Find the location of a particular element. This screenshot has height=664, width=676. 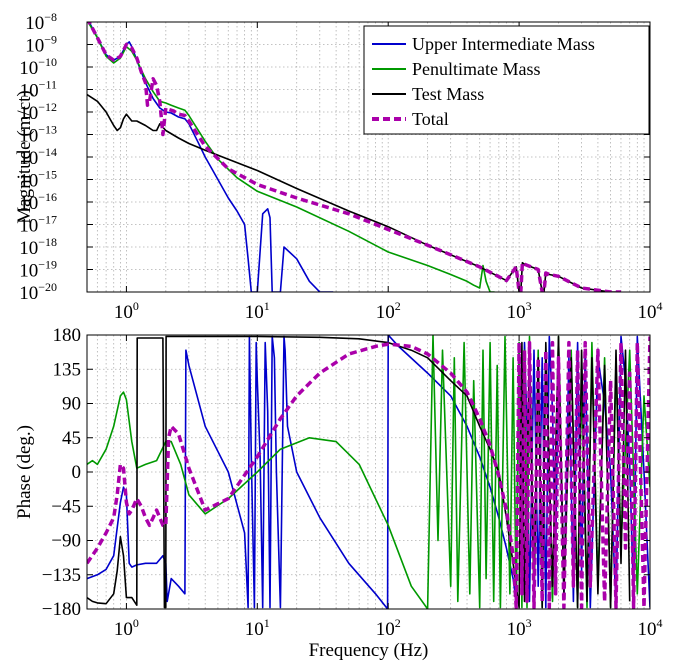

y-tick-label: 135 is located at coordinates (67, 369).